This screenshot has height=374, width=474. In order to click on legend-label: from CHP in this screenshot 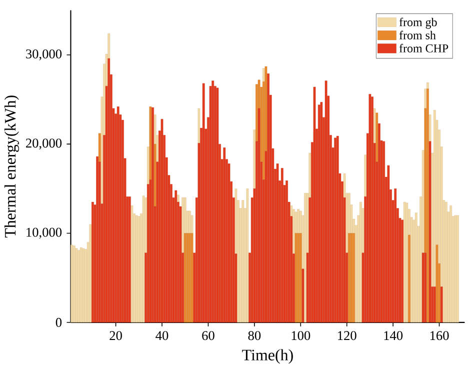, I will do `click(423, 48)`.